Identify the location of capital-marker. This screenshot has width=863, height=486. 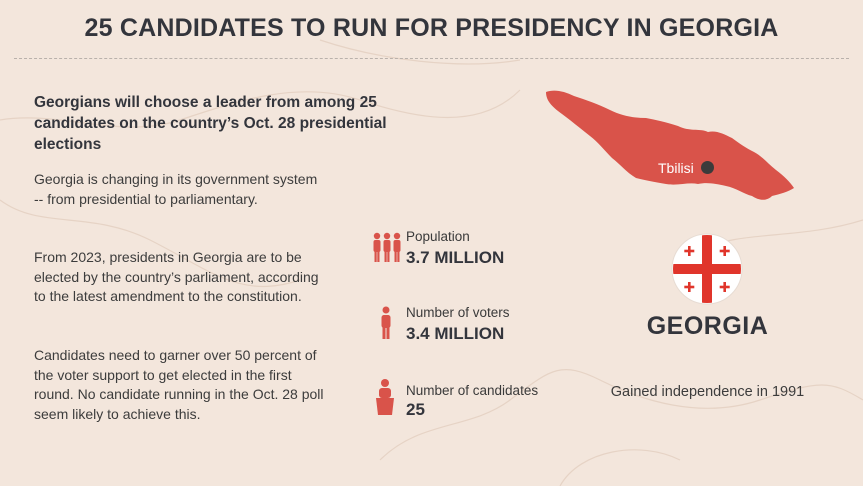
(707, 167).